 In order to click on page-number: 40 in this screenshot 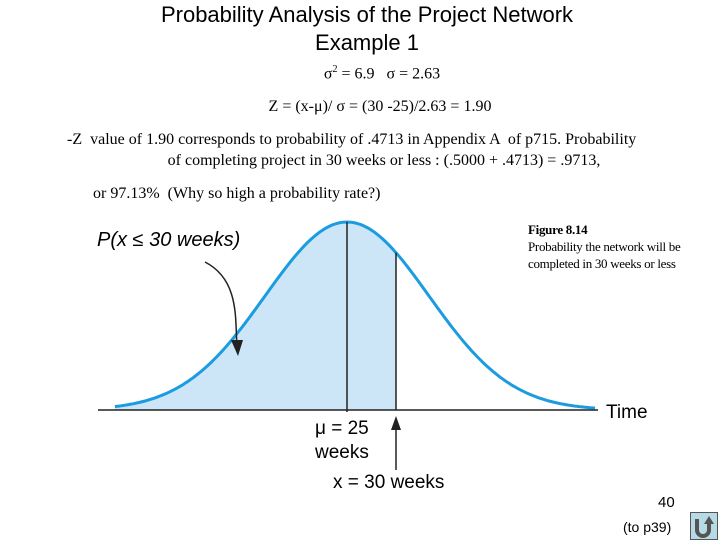, I will do `click(666, 502)`.